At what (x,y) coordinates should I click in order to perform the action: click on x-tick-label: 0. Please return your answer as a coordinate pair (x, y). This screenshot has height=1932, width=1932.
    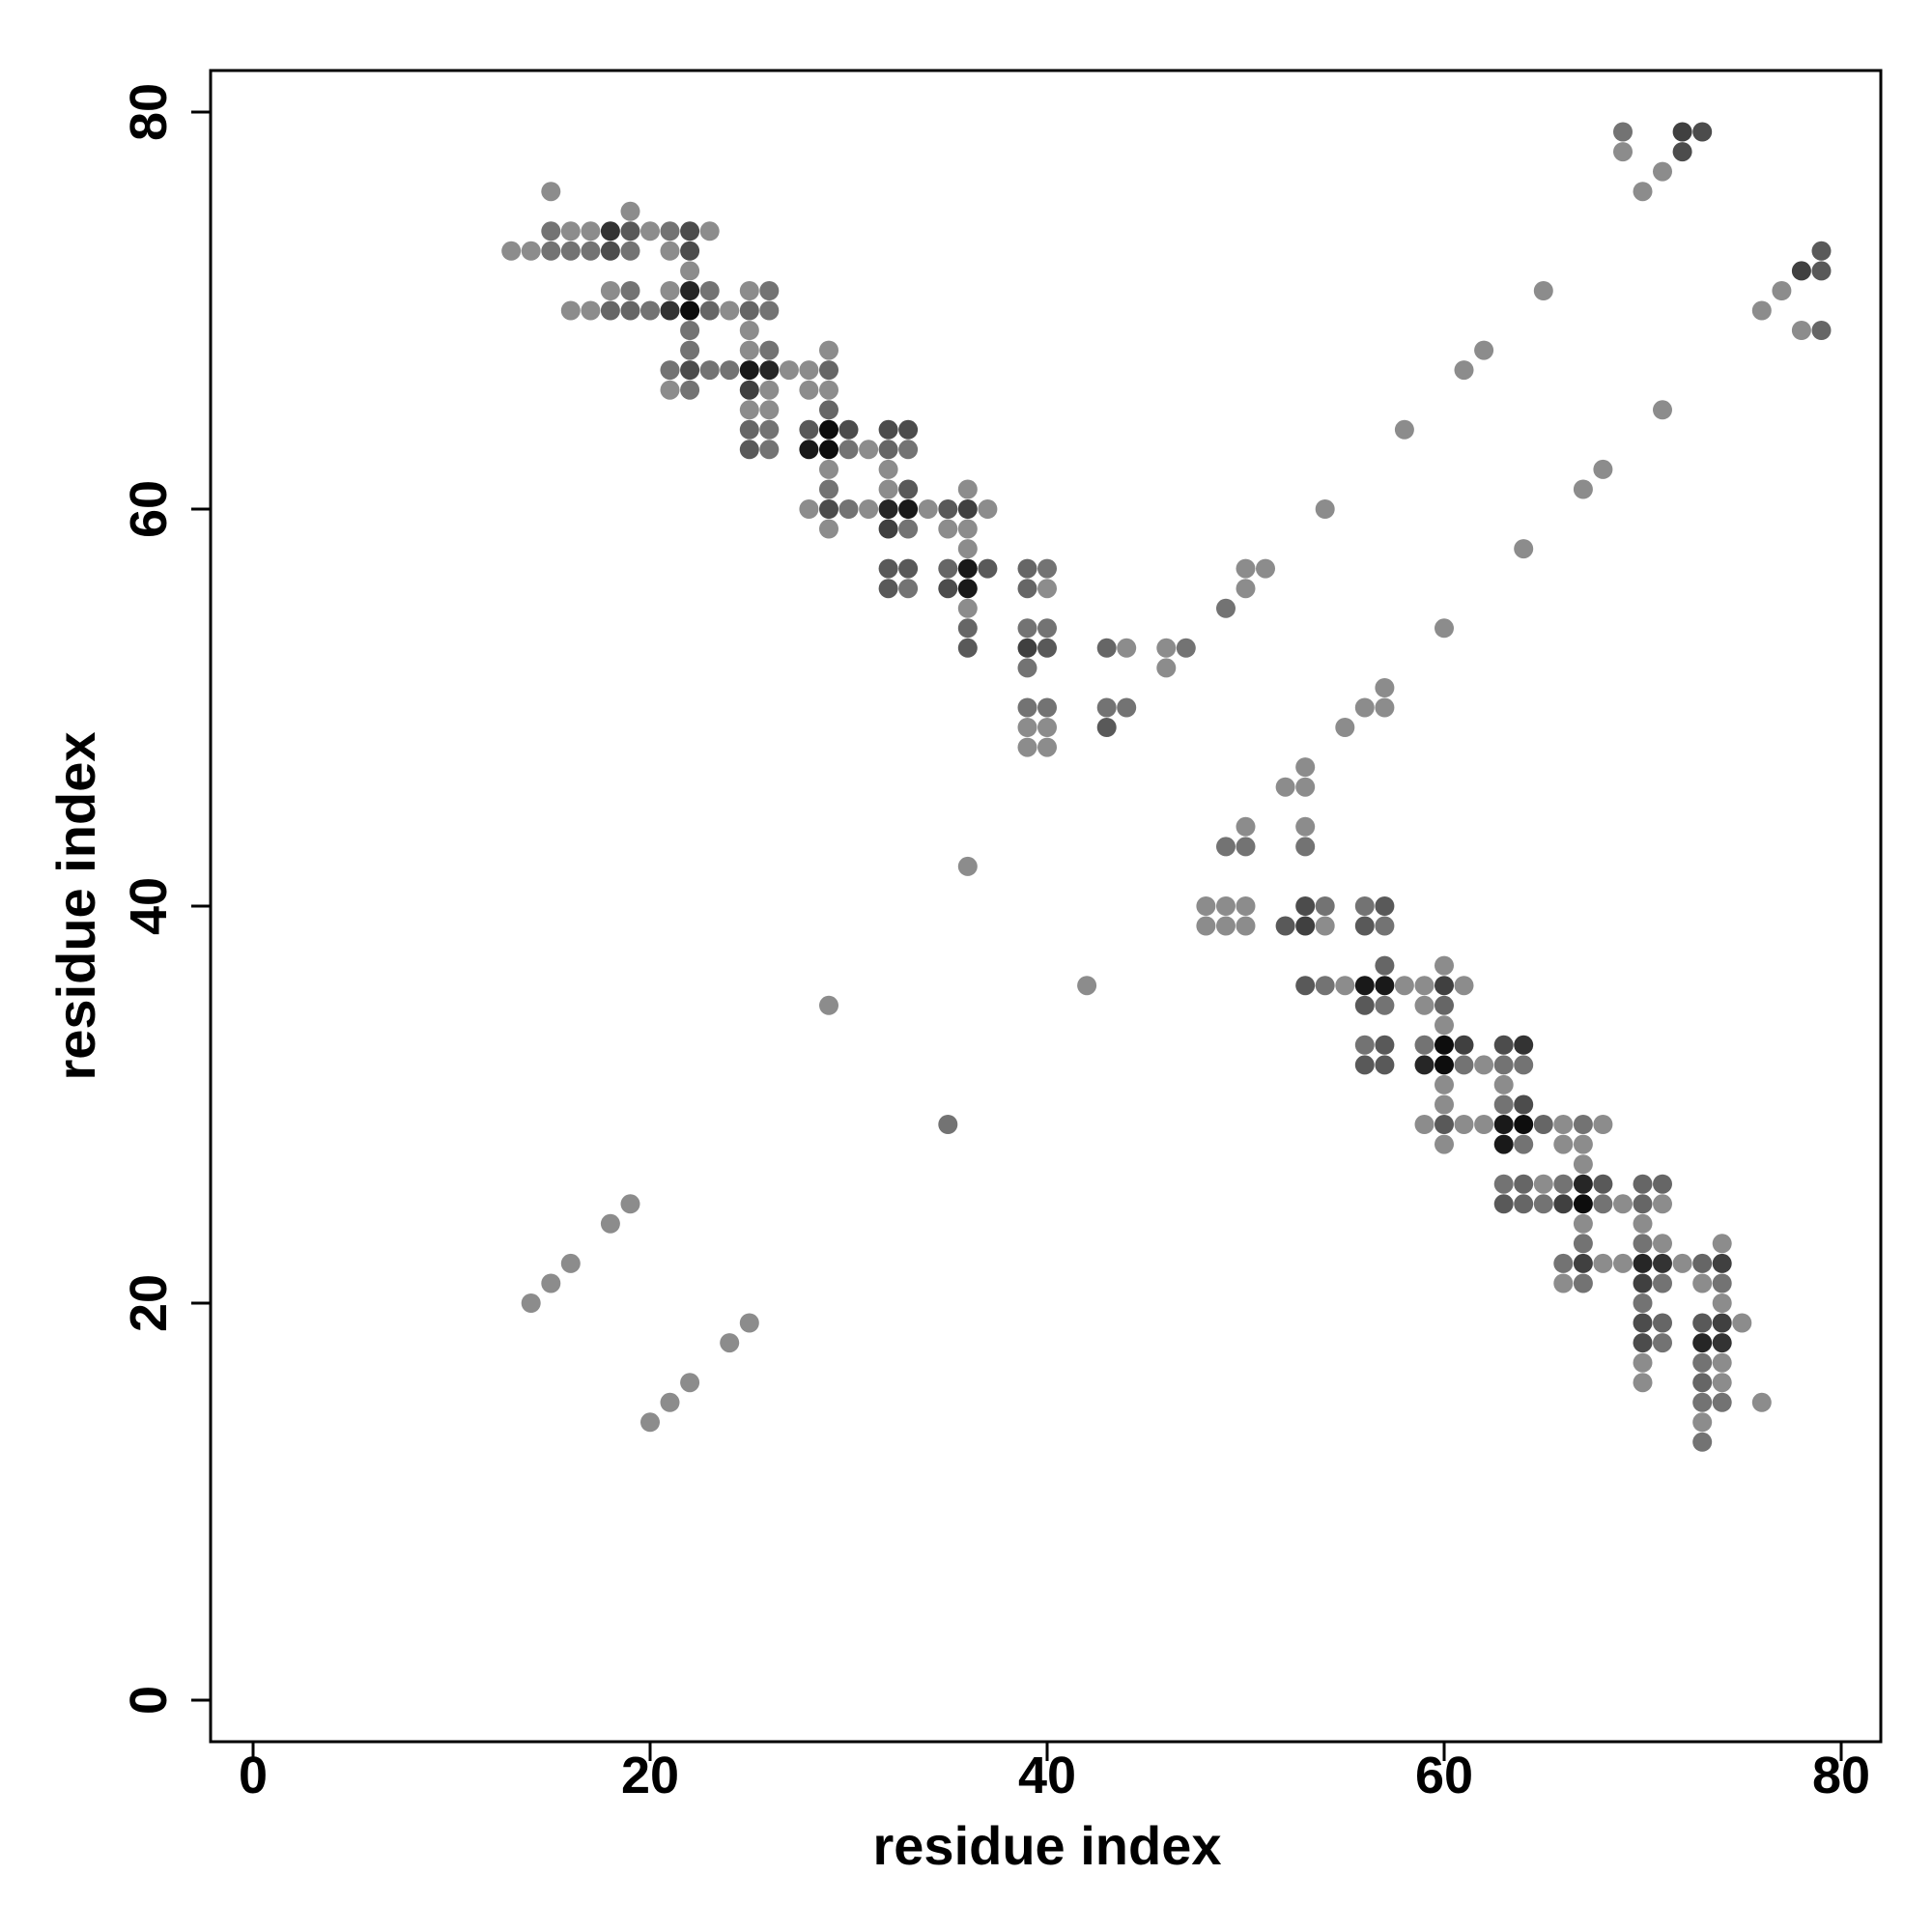
    Looking at the image, I should click on (253, 1775).